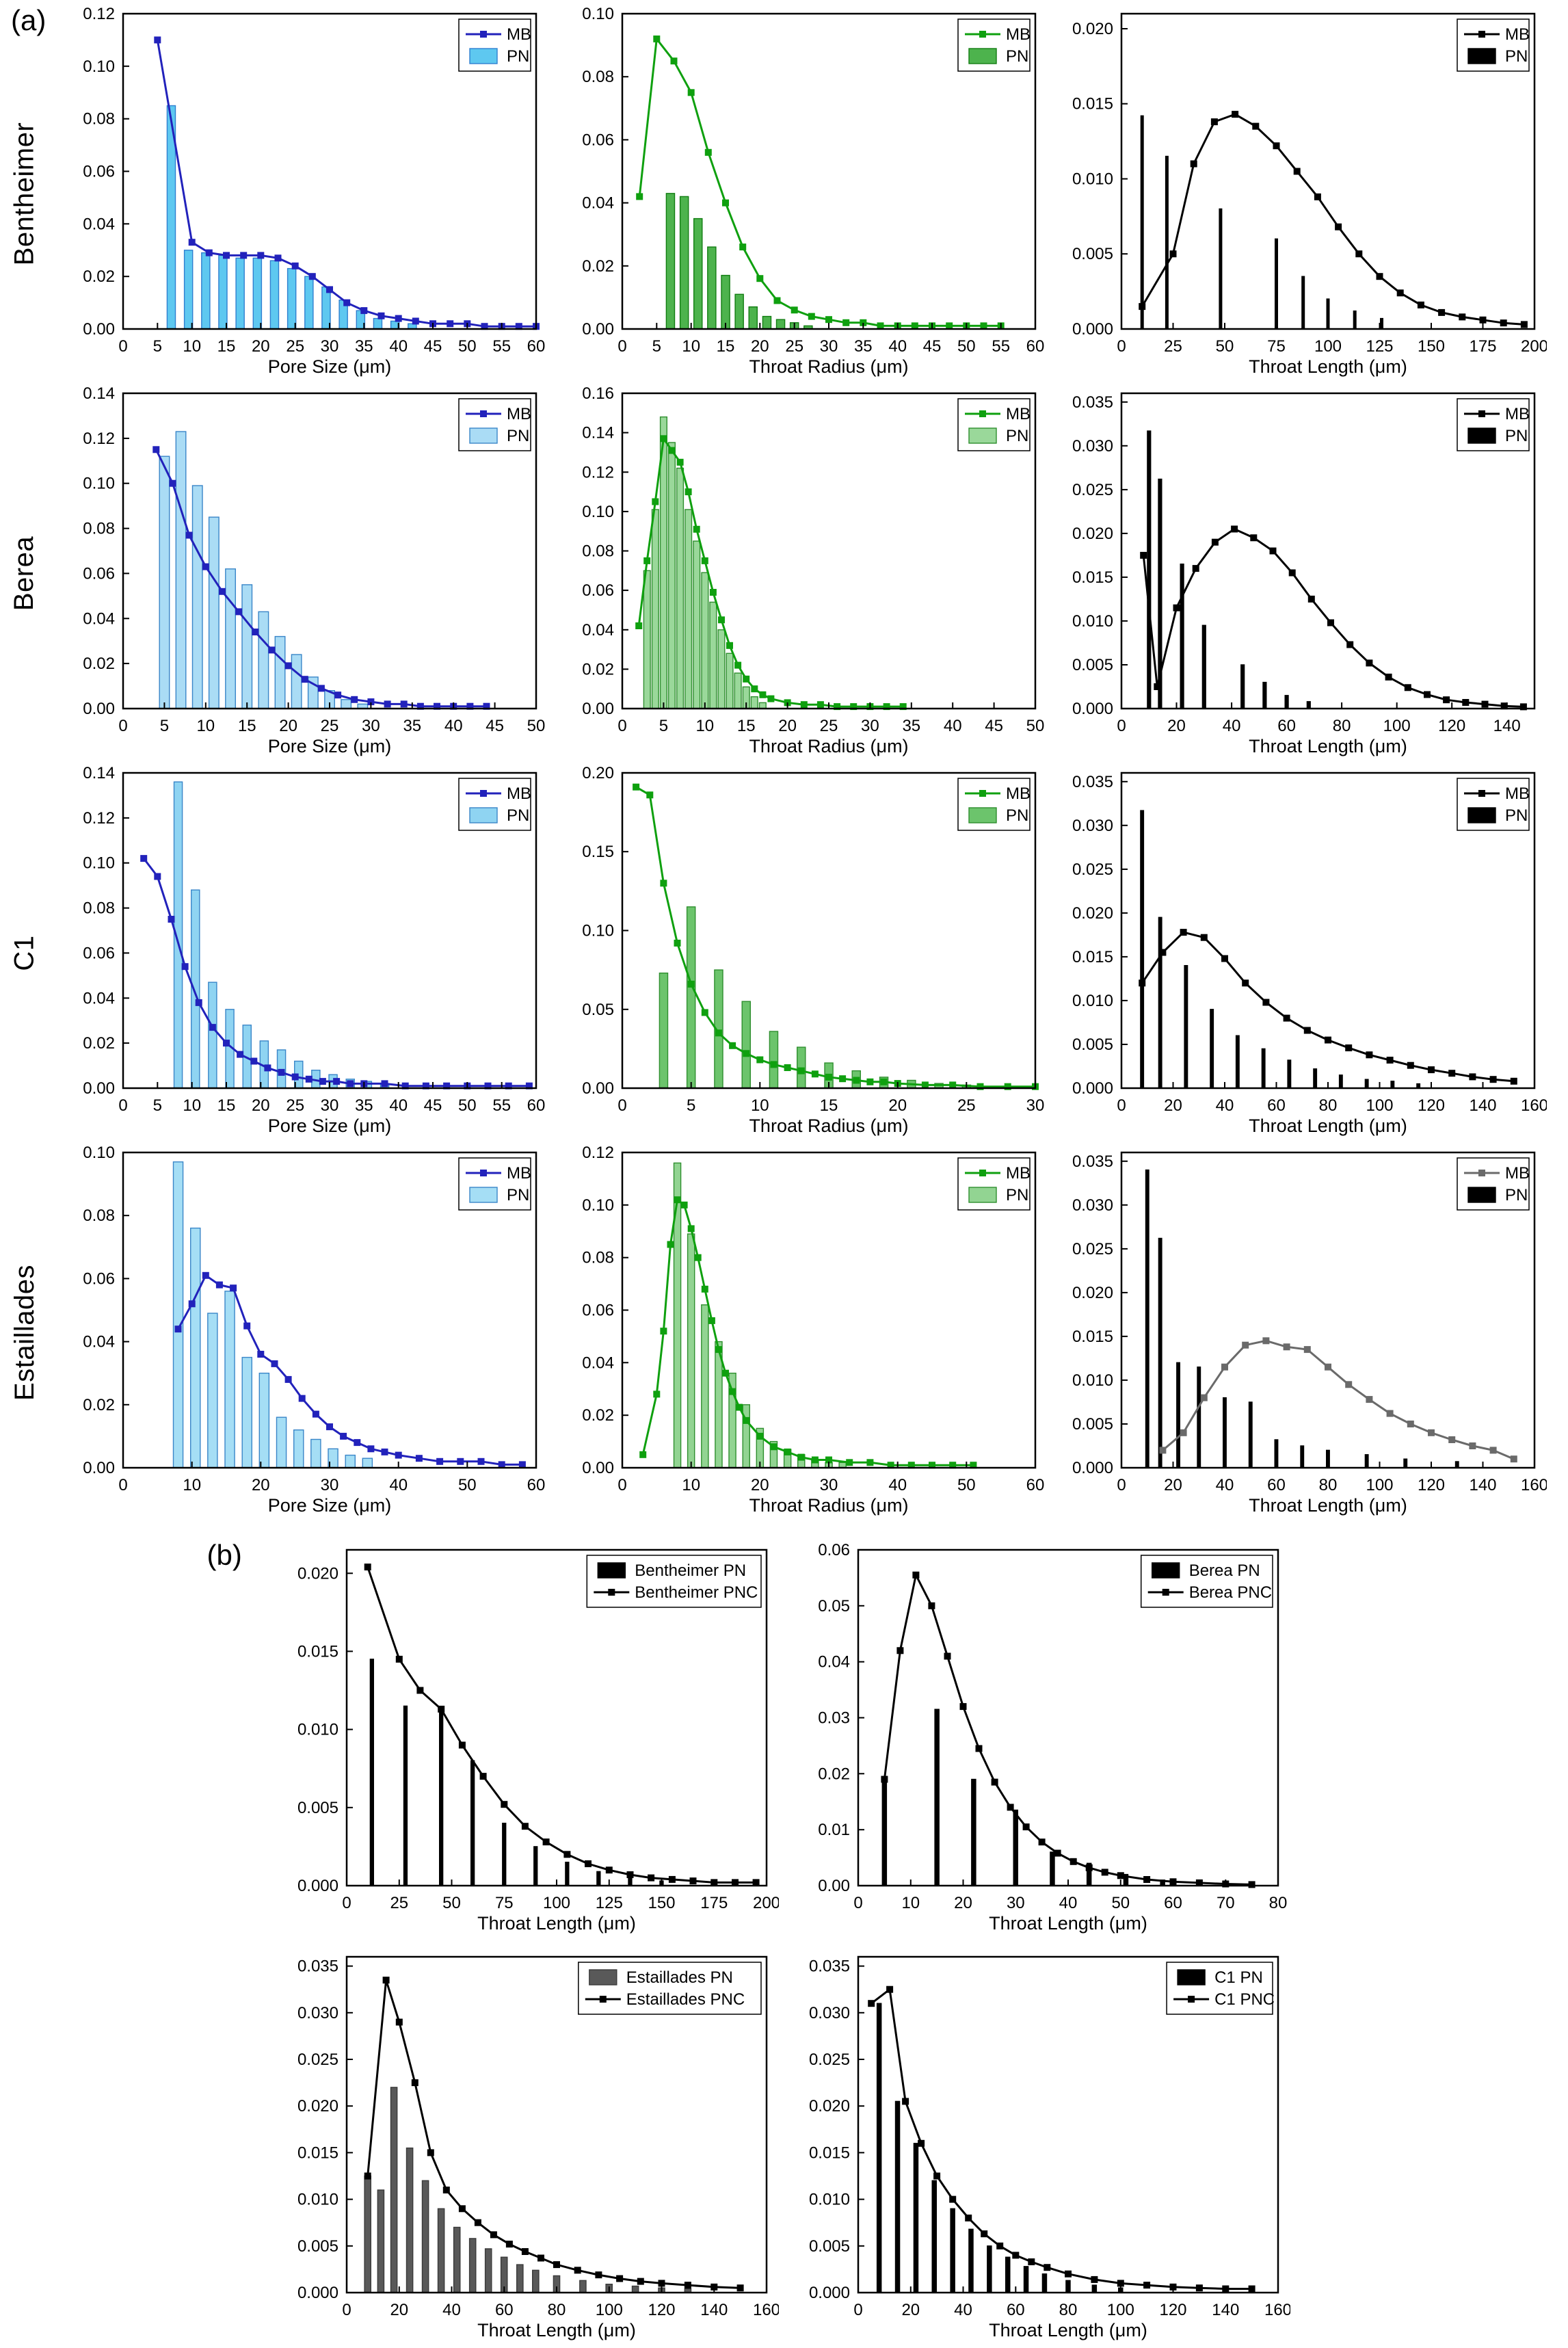 This screenshot has width=1568, height=2348. I want to click on svg-text: 0.025, so click(828, 2059).